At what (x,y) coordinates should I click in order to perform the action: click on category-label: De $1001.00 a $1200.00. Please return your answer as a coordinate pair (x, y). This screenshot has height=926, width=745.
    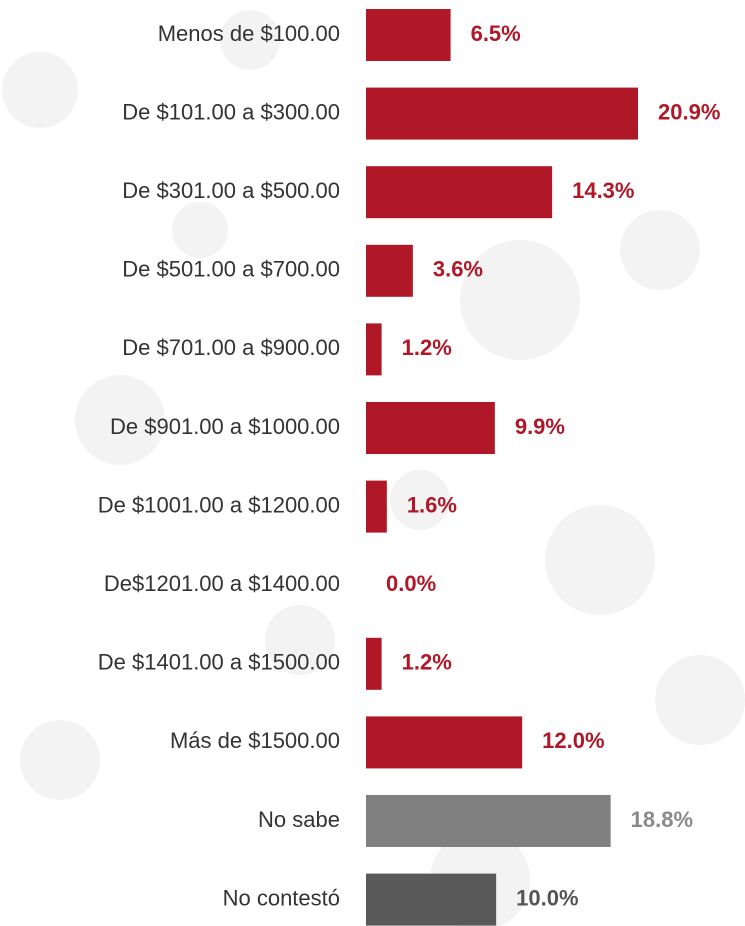
    Looking at the image, I should click on (219, 504).